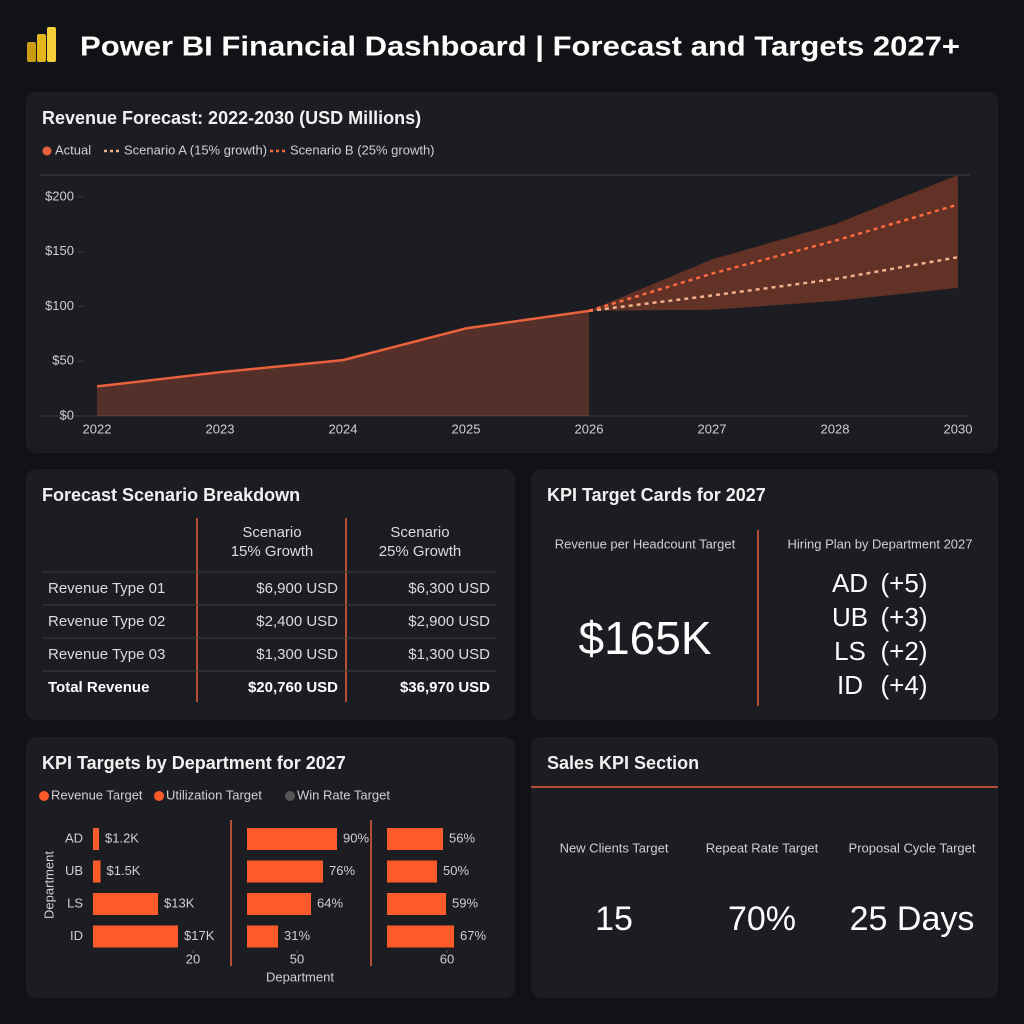  I want to click on y-tick-label: $50, so click(63, 360).